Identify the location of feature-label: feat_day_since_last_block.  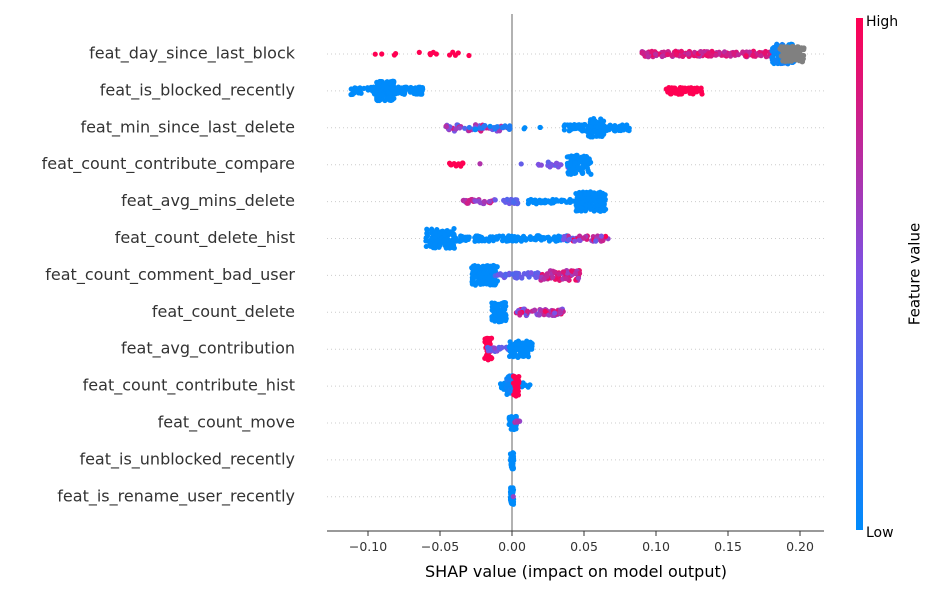
(192, 54).